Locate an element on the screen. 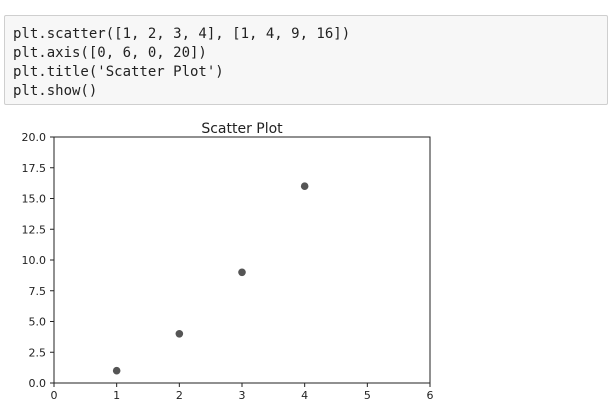 Image resolution: width=611 pixels, height=415 pixels. data-points is located at coordinates (210, 278).